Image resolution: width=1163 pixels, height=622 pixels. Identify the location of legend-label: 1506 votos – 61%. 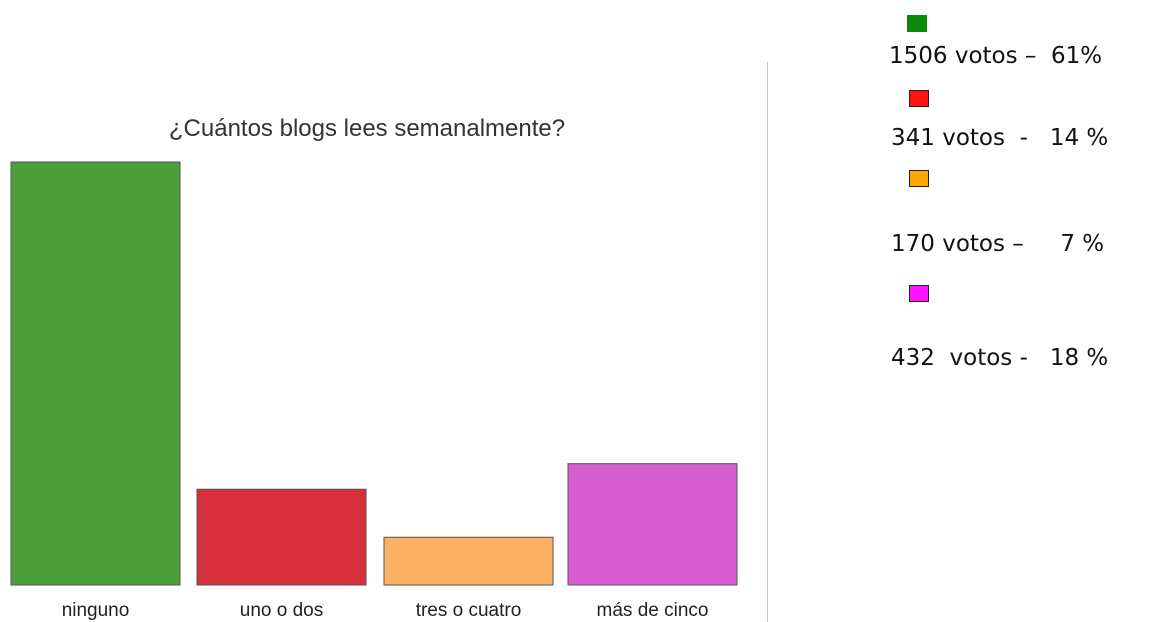
(996, 56).